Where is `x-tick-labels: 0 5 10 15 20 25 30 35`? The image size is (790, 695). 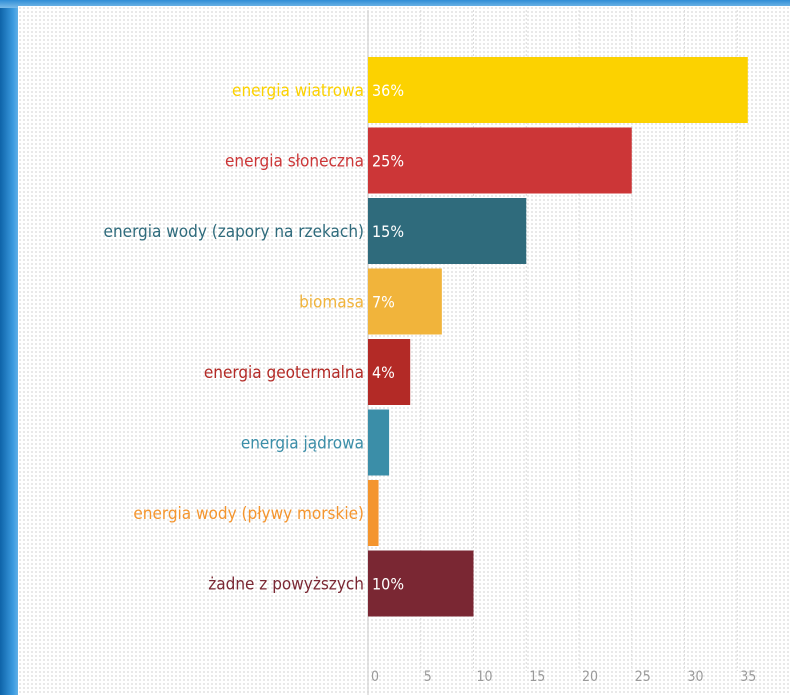
x-tick-labels: 0 5 10 15 20 25 30 35 is located at coordinates (563, 677).